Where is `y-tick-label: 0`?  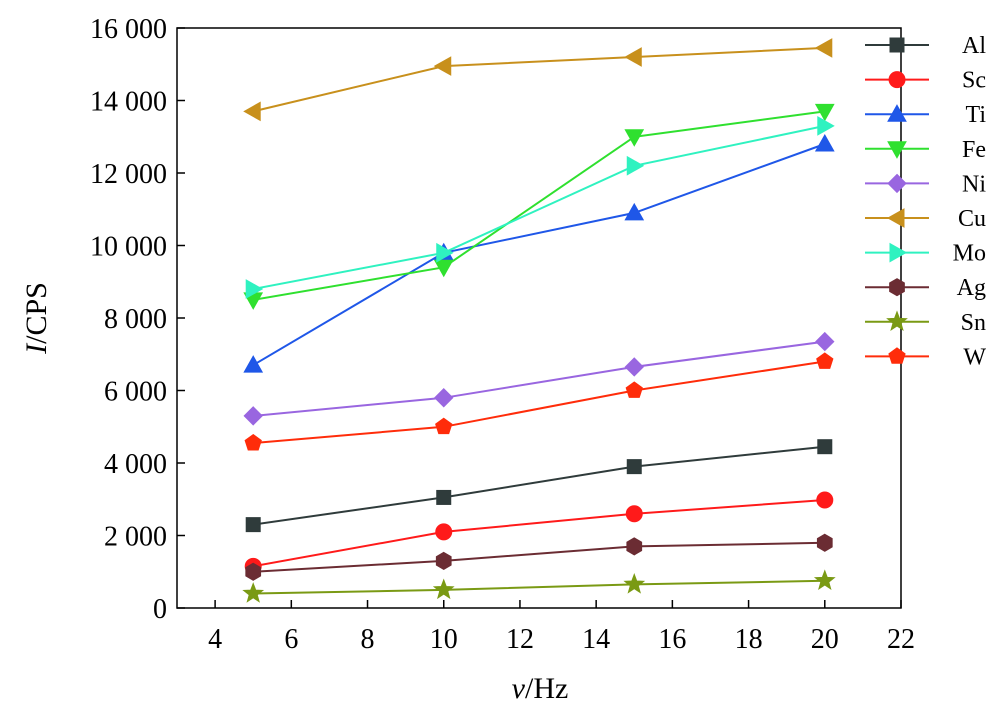
y-tick-label: 0 is located at coordinates (160, 609).